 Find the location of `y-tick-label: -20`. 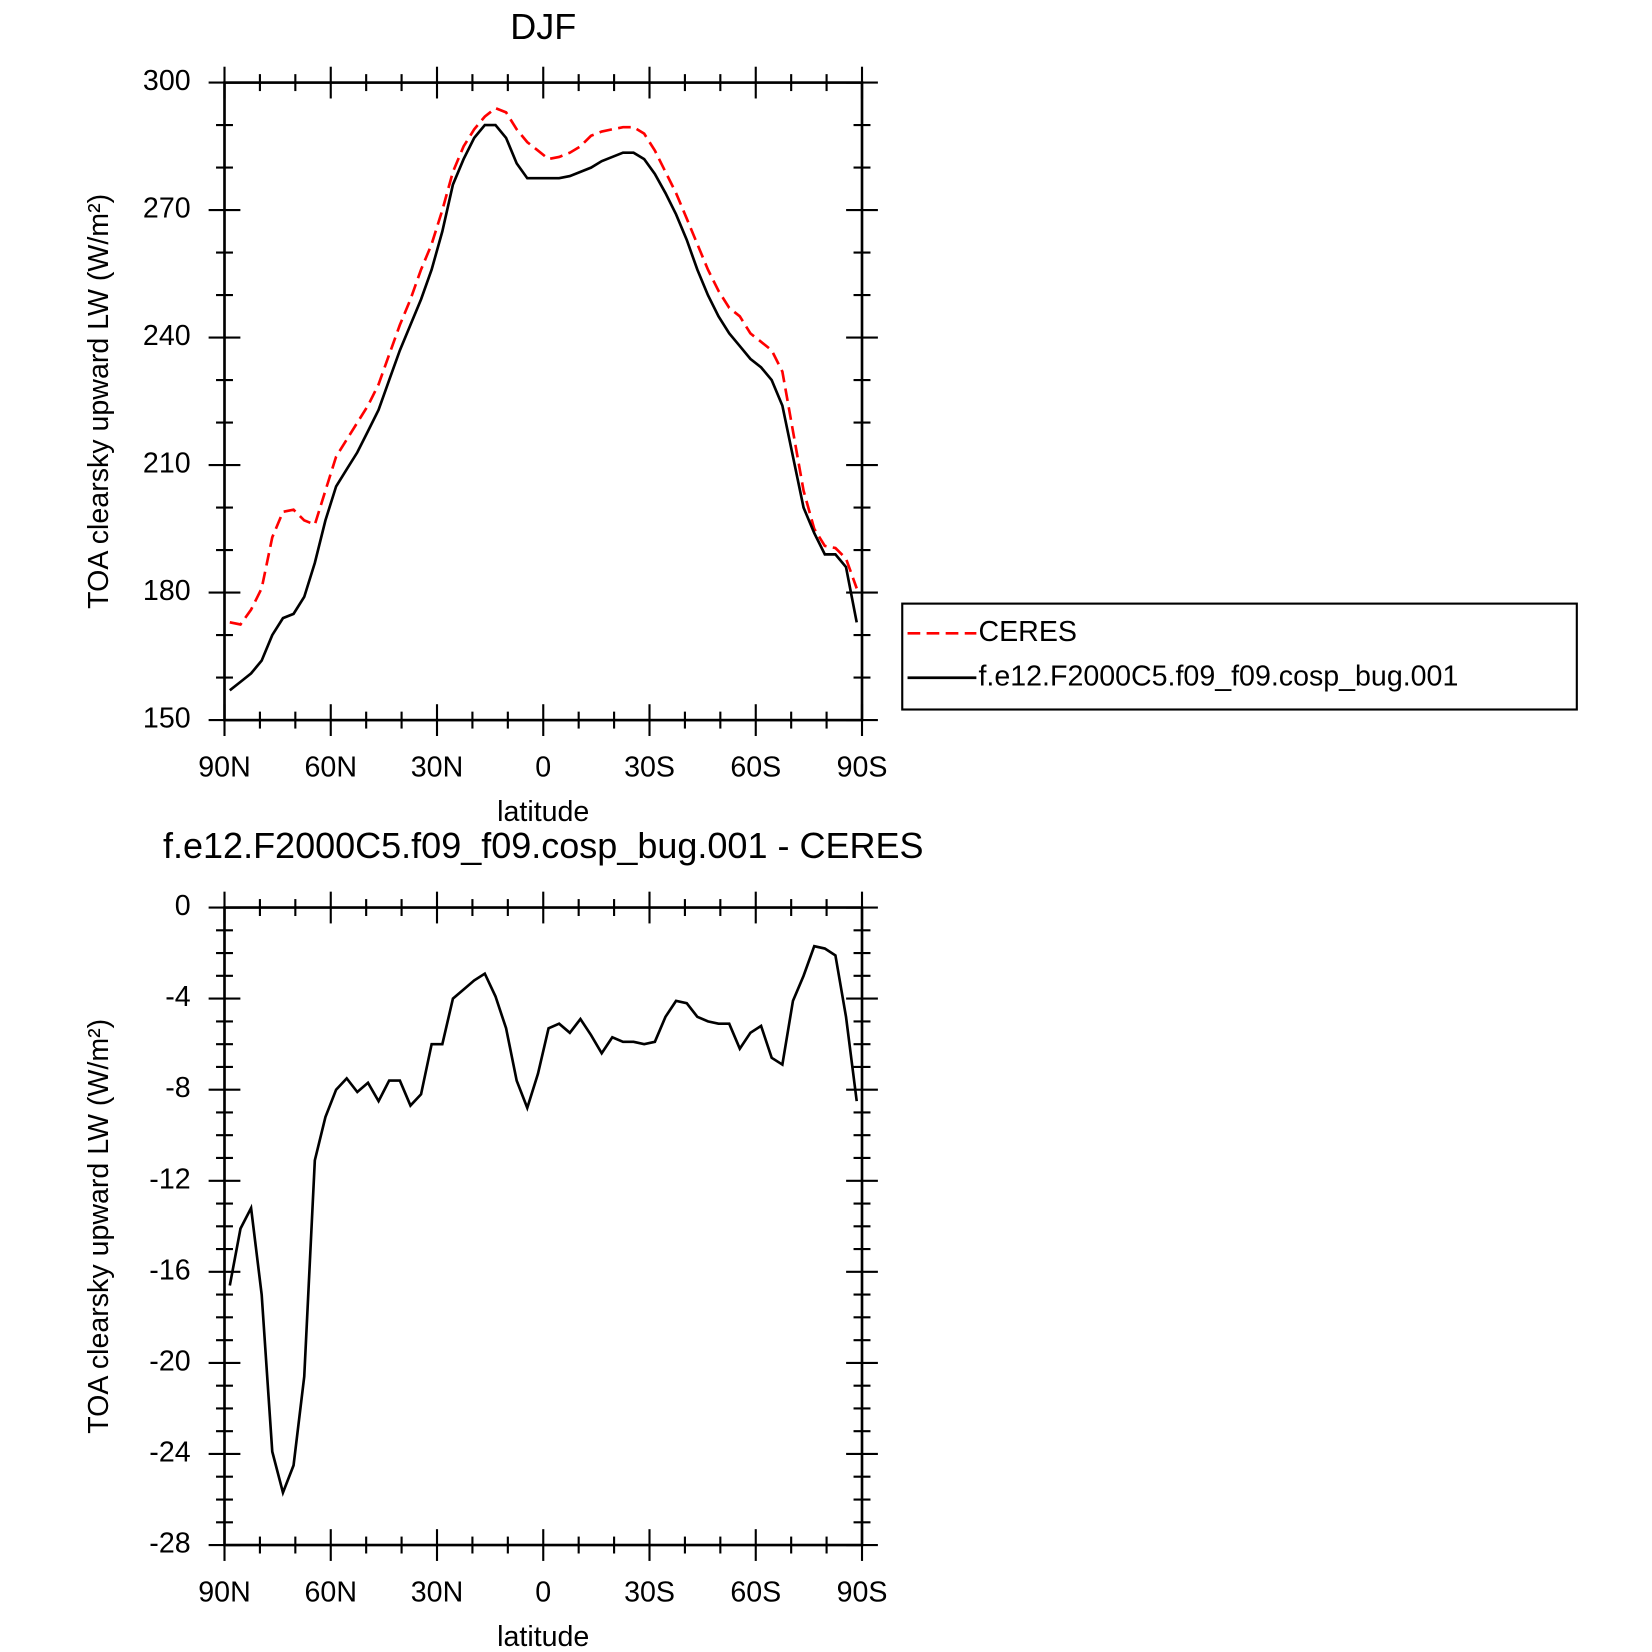

y-tick-label: -20 is located at coordinates (169, 1361).